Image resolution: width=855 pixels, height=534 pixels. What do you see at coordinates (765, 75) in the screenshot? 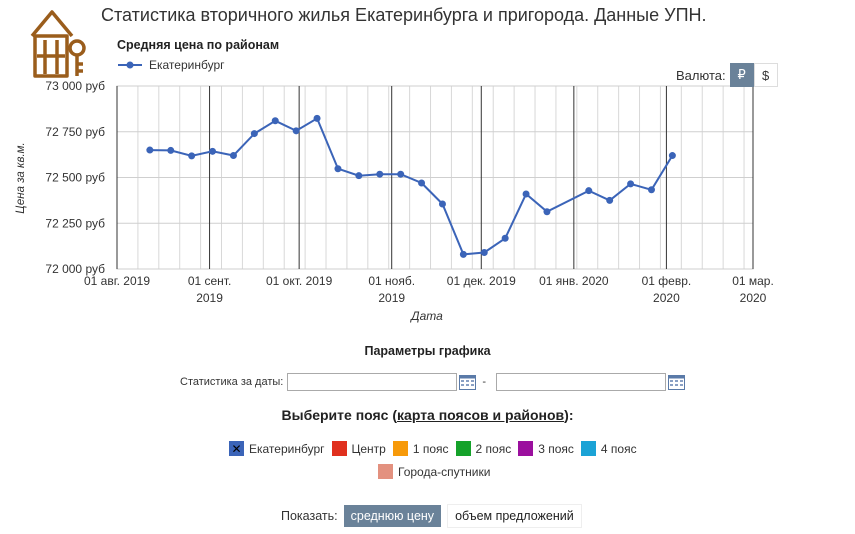
I see `currency-usd-button: $` at bounding box center [765, 75].